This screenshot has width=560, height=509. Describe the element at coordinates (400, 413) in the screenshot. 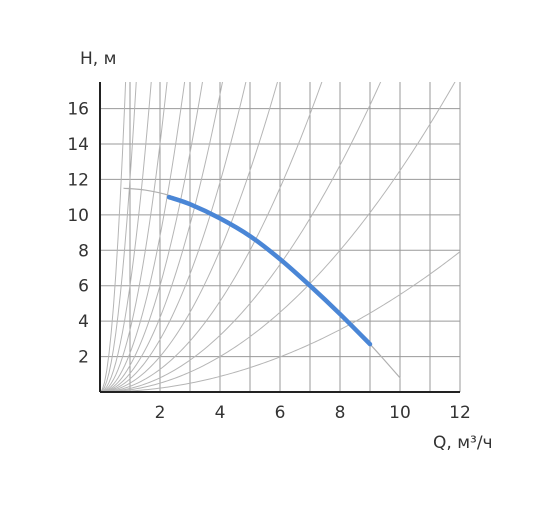

I see `x-tick-label: 10` at that location.